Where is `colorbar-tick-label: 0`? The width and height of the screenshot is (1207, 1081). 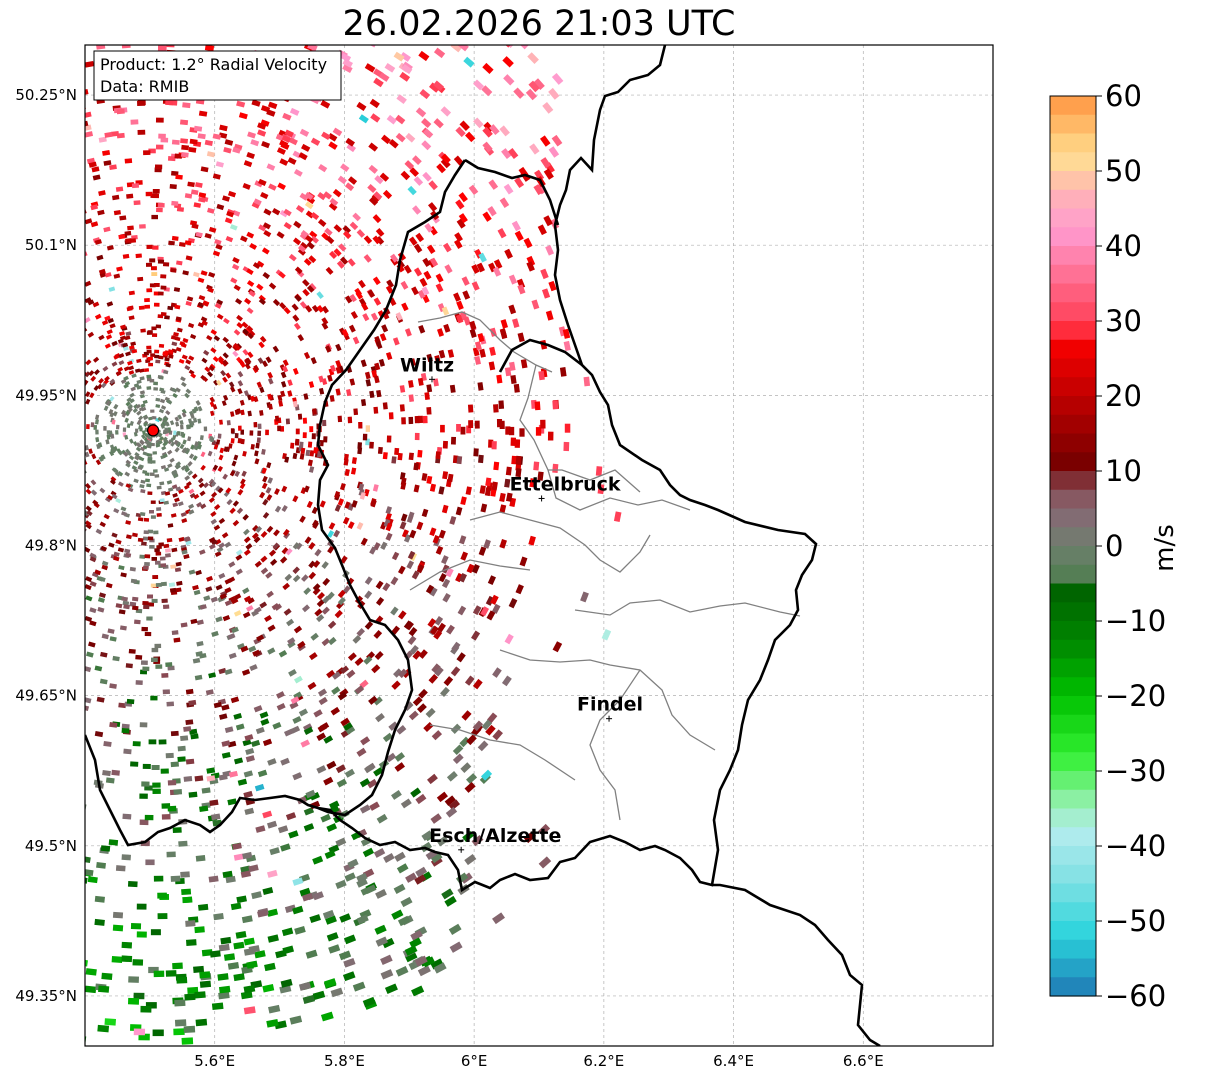
colorbar-tick-label: 0 is located at coordinates (1114, 546).